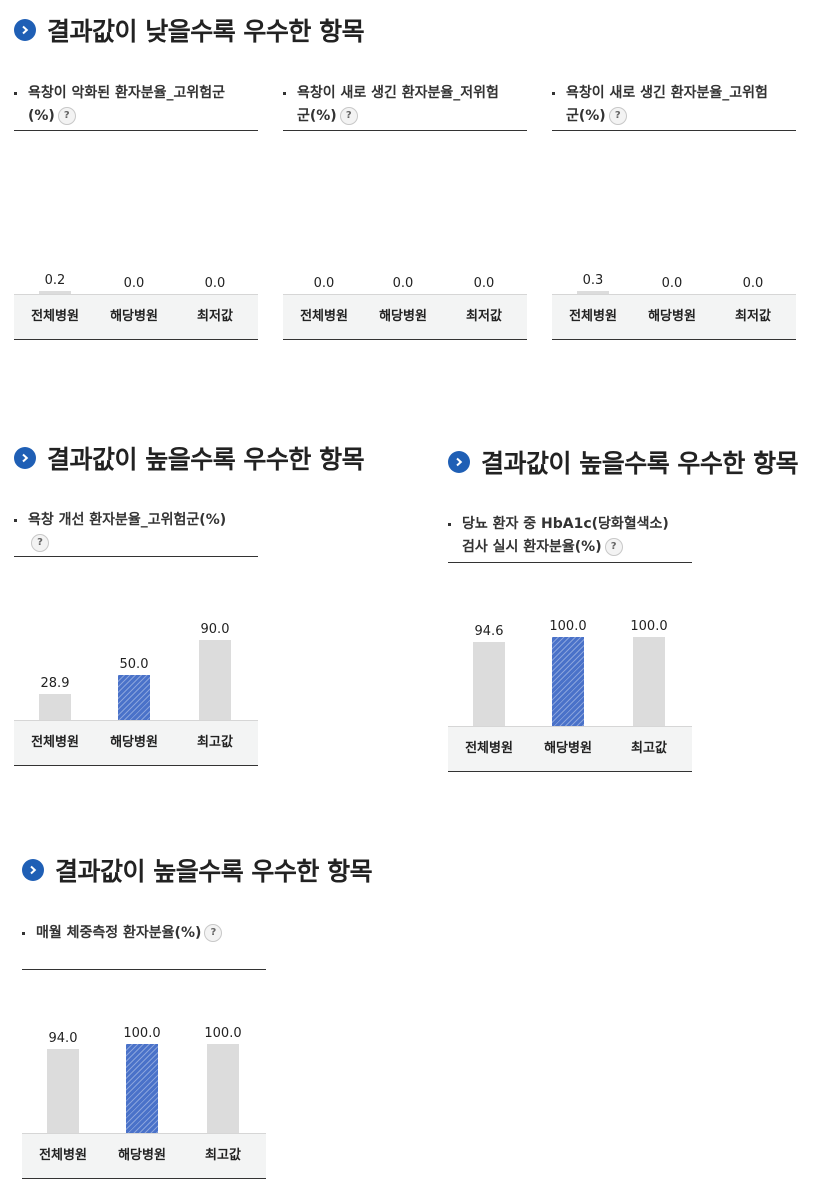 The height and width of the screenshot is (1194, 834). Describe the element at coordinates (144, 946) in the screenshot. I see `chart-title: 매월 체중측정 환자분율(%)?` at that location.